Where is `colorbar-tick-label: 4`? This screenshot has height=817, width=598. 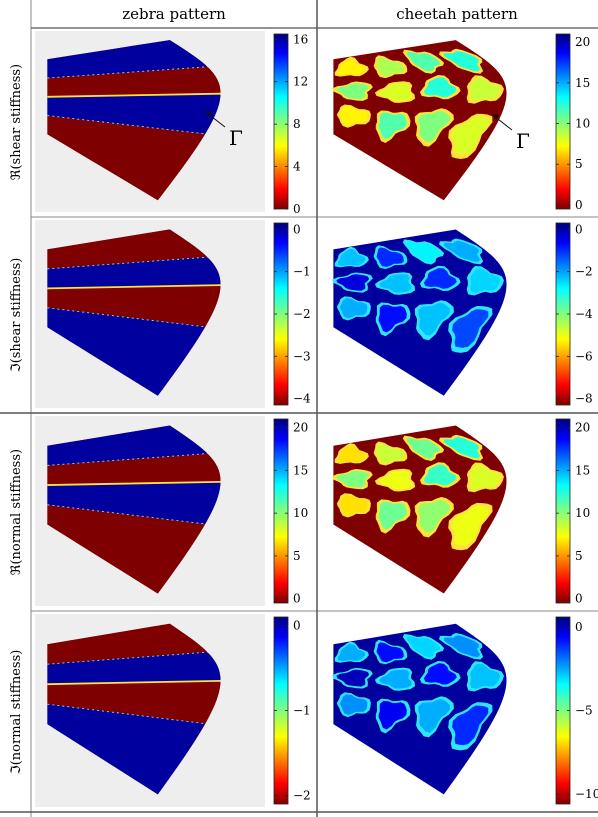 colorbar-tick-label: 4 is located at coordinates (297, 167).